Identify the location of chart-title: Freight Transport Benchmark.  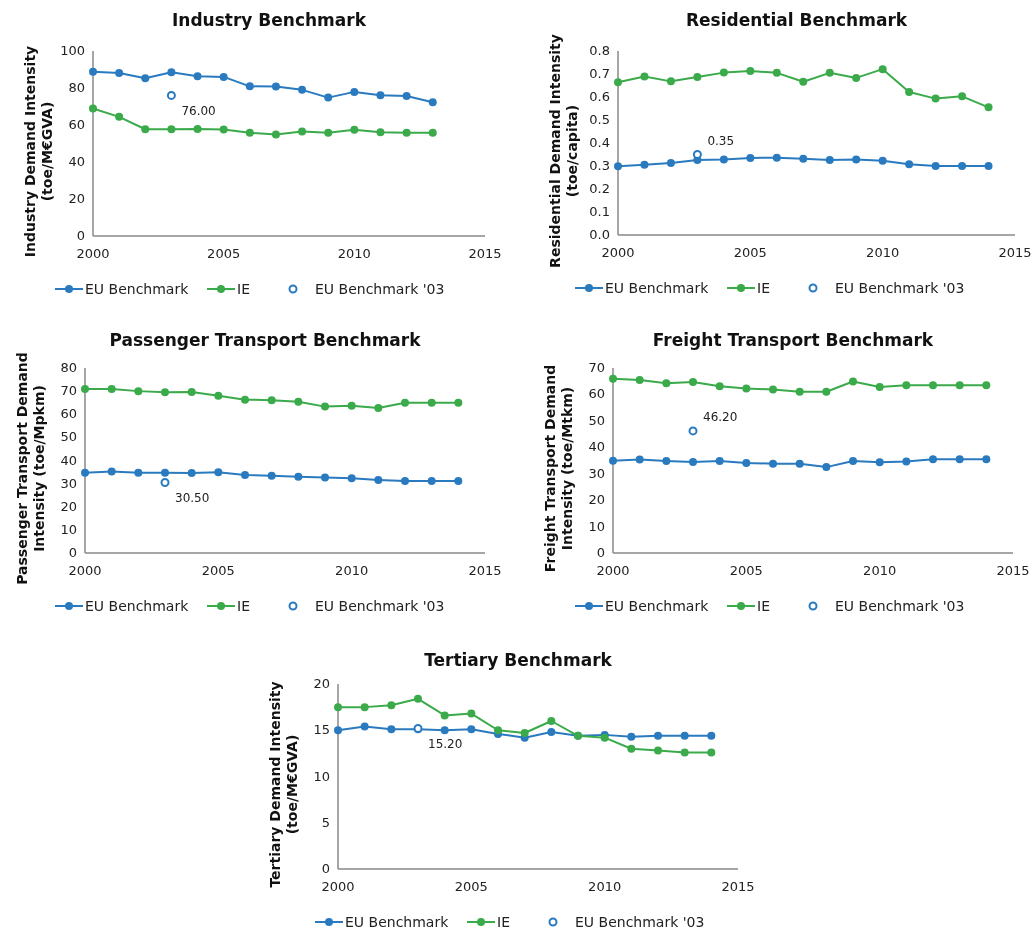
(793, 340).